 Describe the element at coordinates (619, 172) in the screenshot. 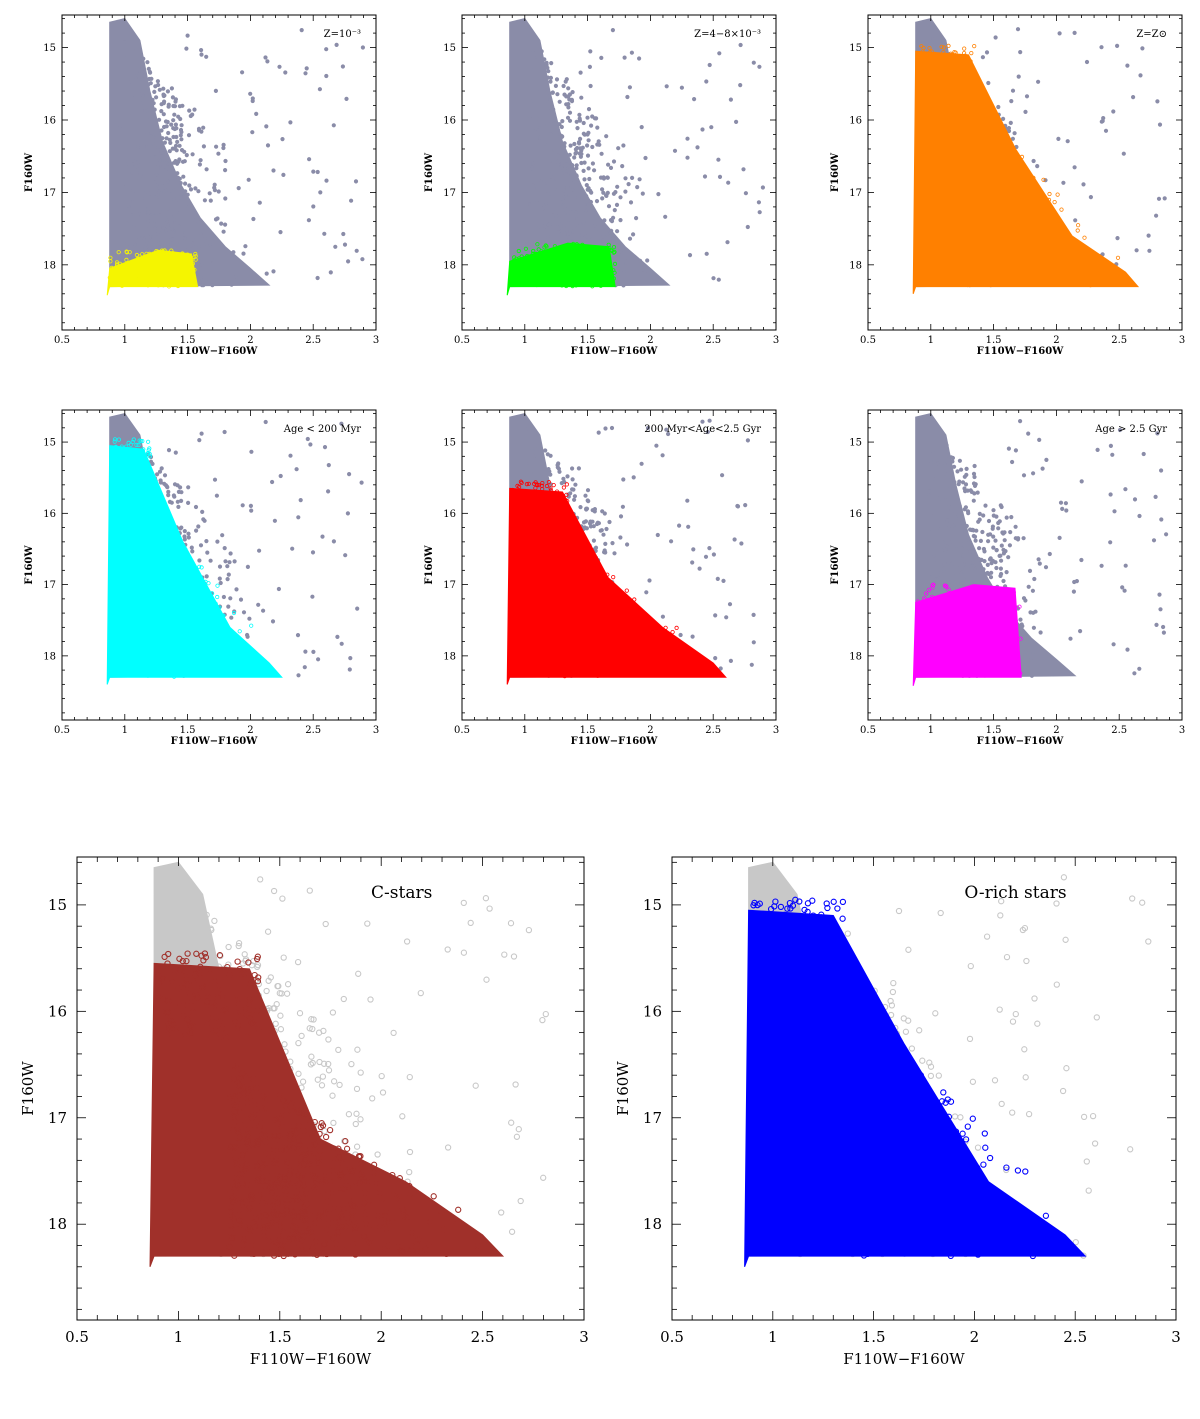

I see `plot-frame` at that location.